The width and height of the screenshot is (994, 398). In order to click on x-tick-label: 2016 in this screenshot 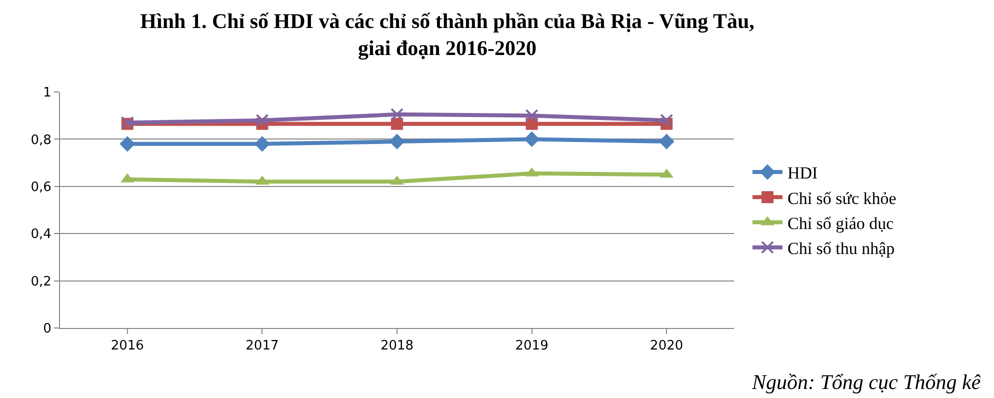, I will do `click(127, 346)`.